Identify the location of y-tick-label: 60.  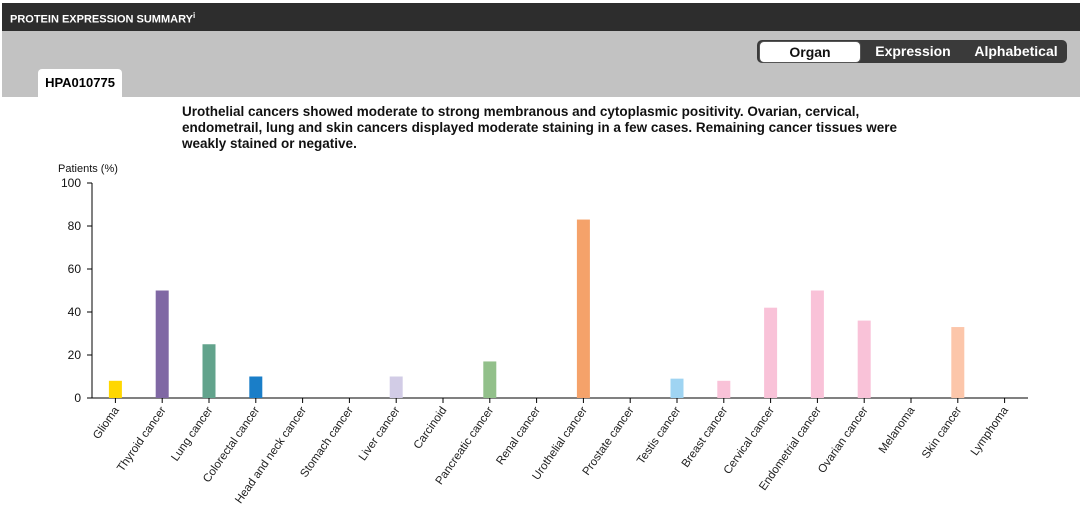
(75, 269).